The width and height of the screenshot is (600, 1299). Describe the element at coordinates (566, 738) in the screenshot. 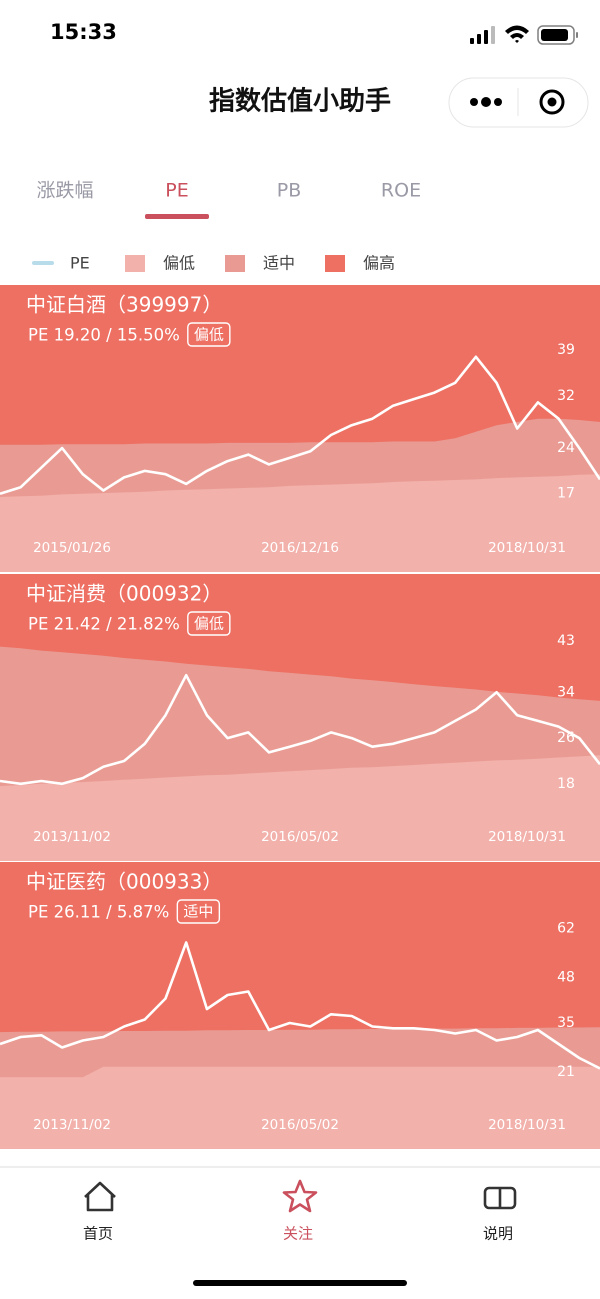

I see `y-tick-label: 26` at that location.